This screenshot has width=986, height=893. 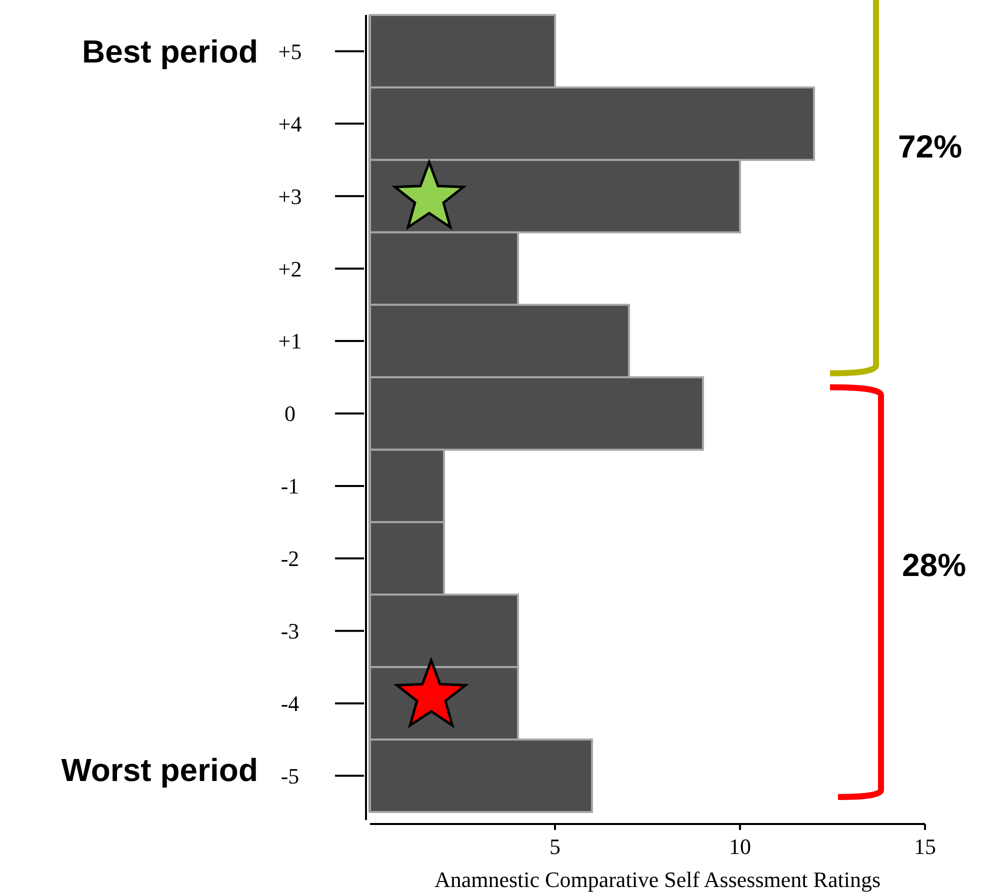 I want to click on y-tick-label: -3, so click(x=290, y=631).